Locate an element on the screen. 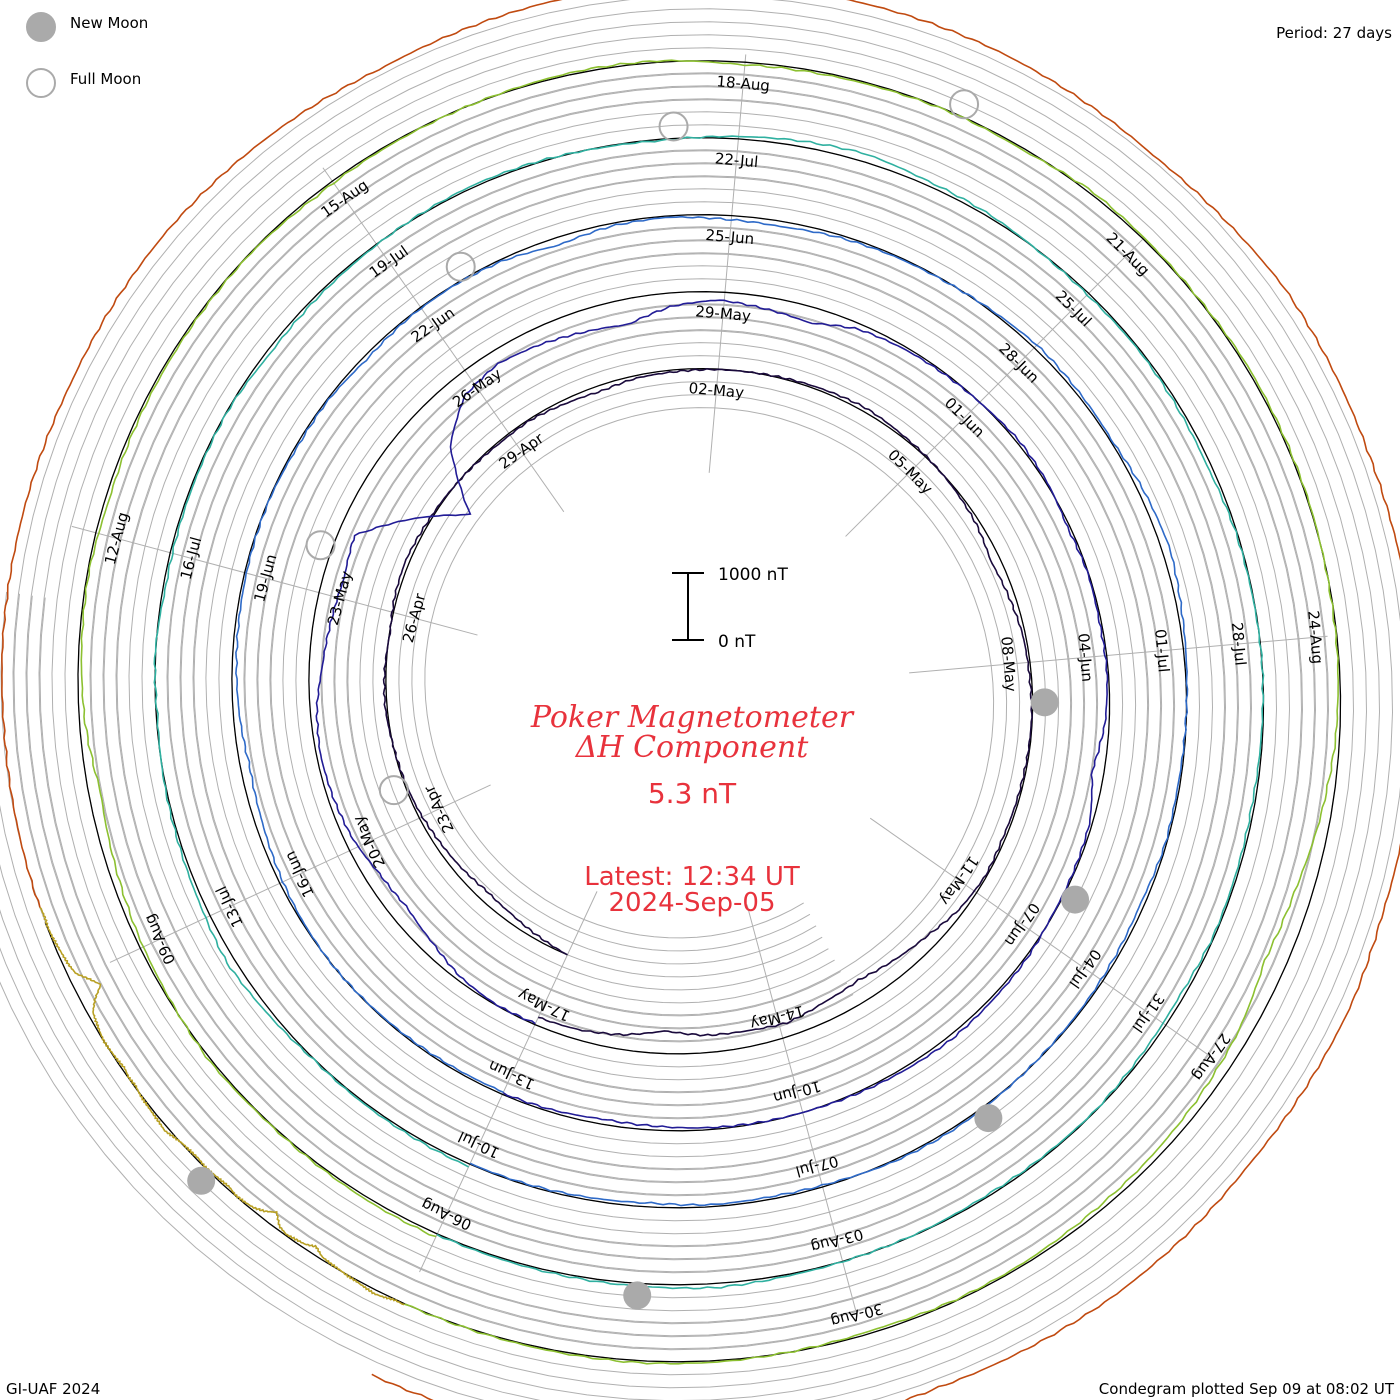 The height and width of the screenshot is (1400, 1400). date-label: 02-May is located at coordinates (716, 390).